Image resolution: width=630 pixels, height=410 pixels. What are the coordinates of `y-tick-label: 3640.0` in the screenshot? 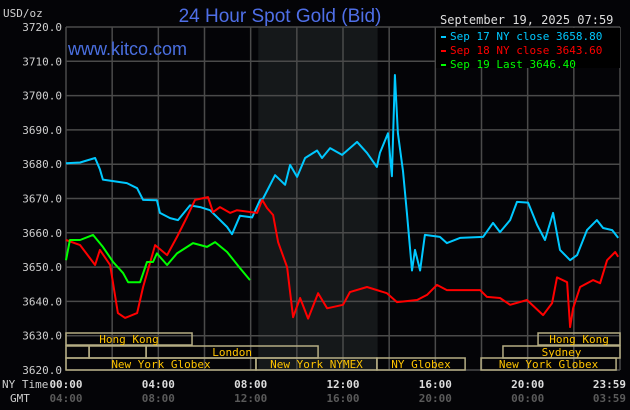 It's located at (42, 301).